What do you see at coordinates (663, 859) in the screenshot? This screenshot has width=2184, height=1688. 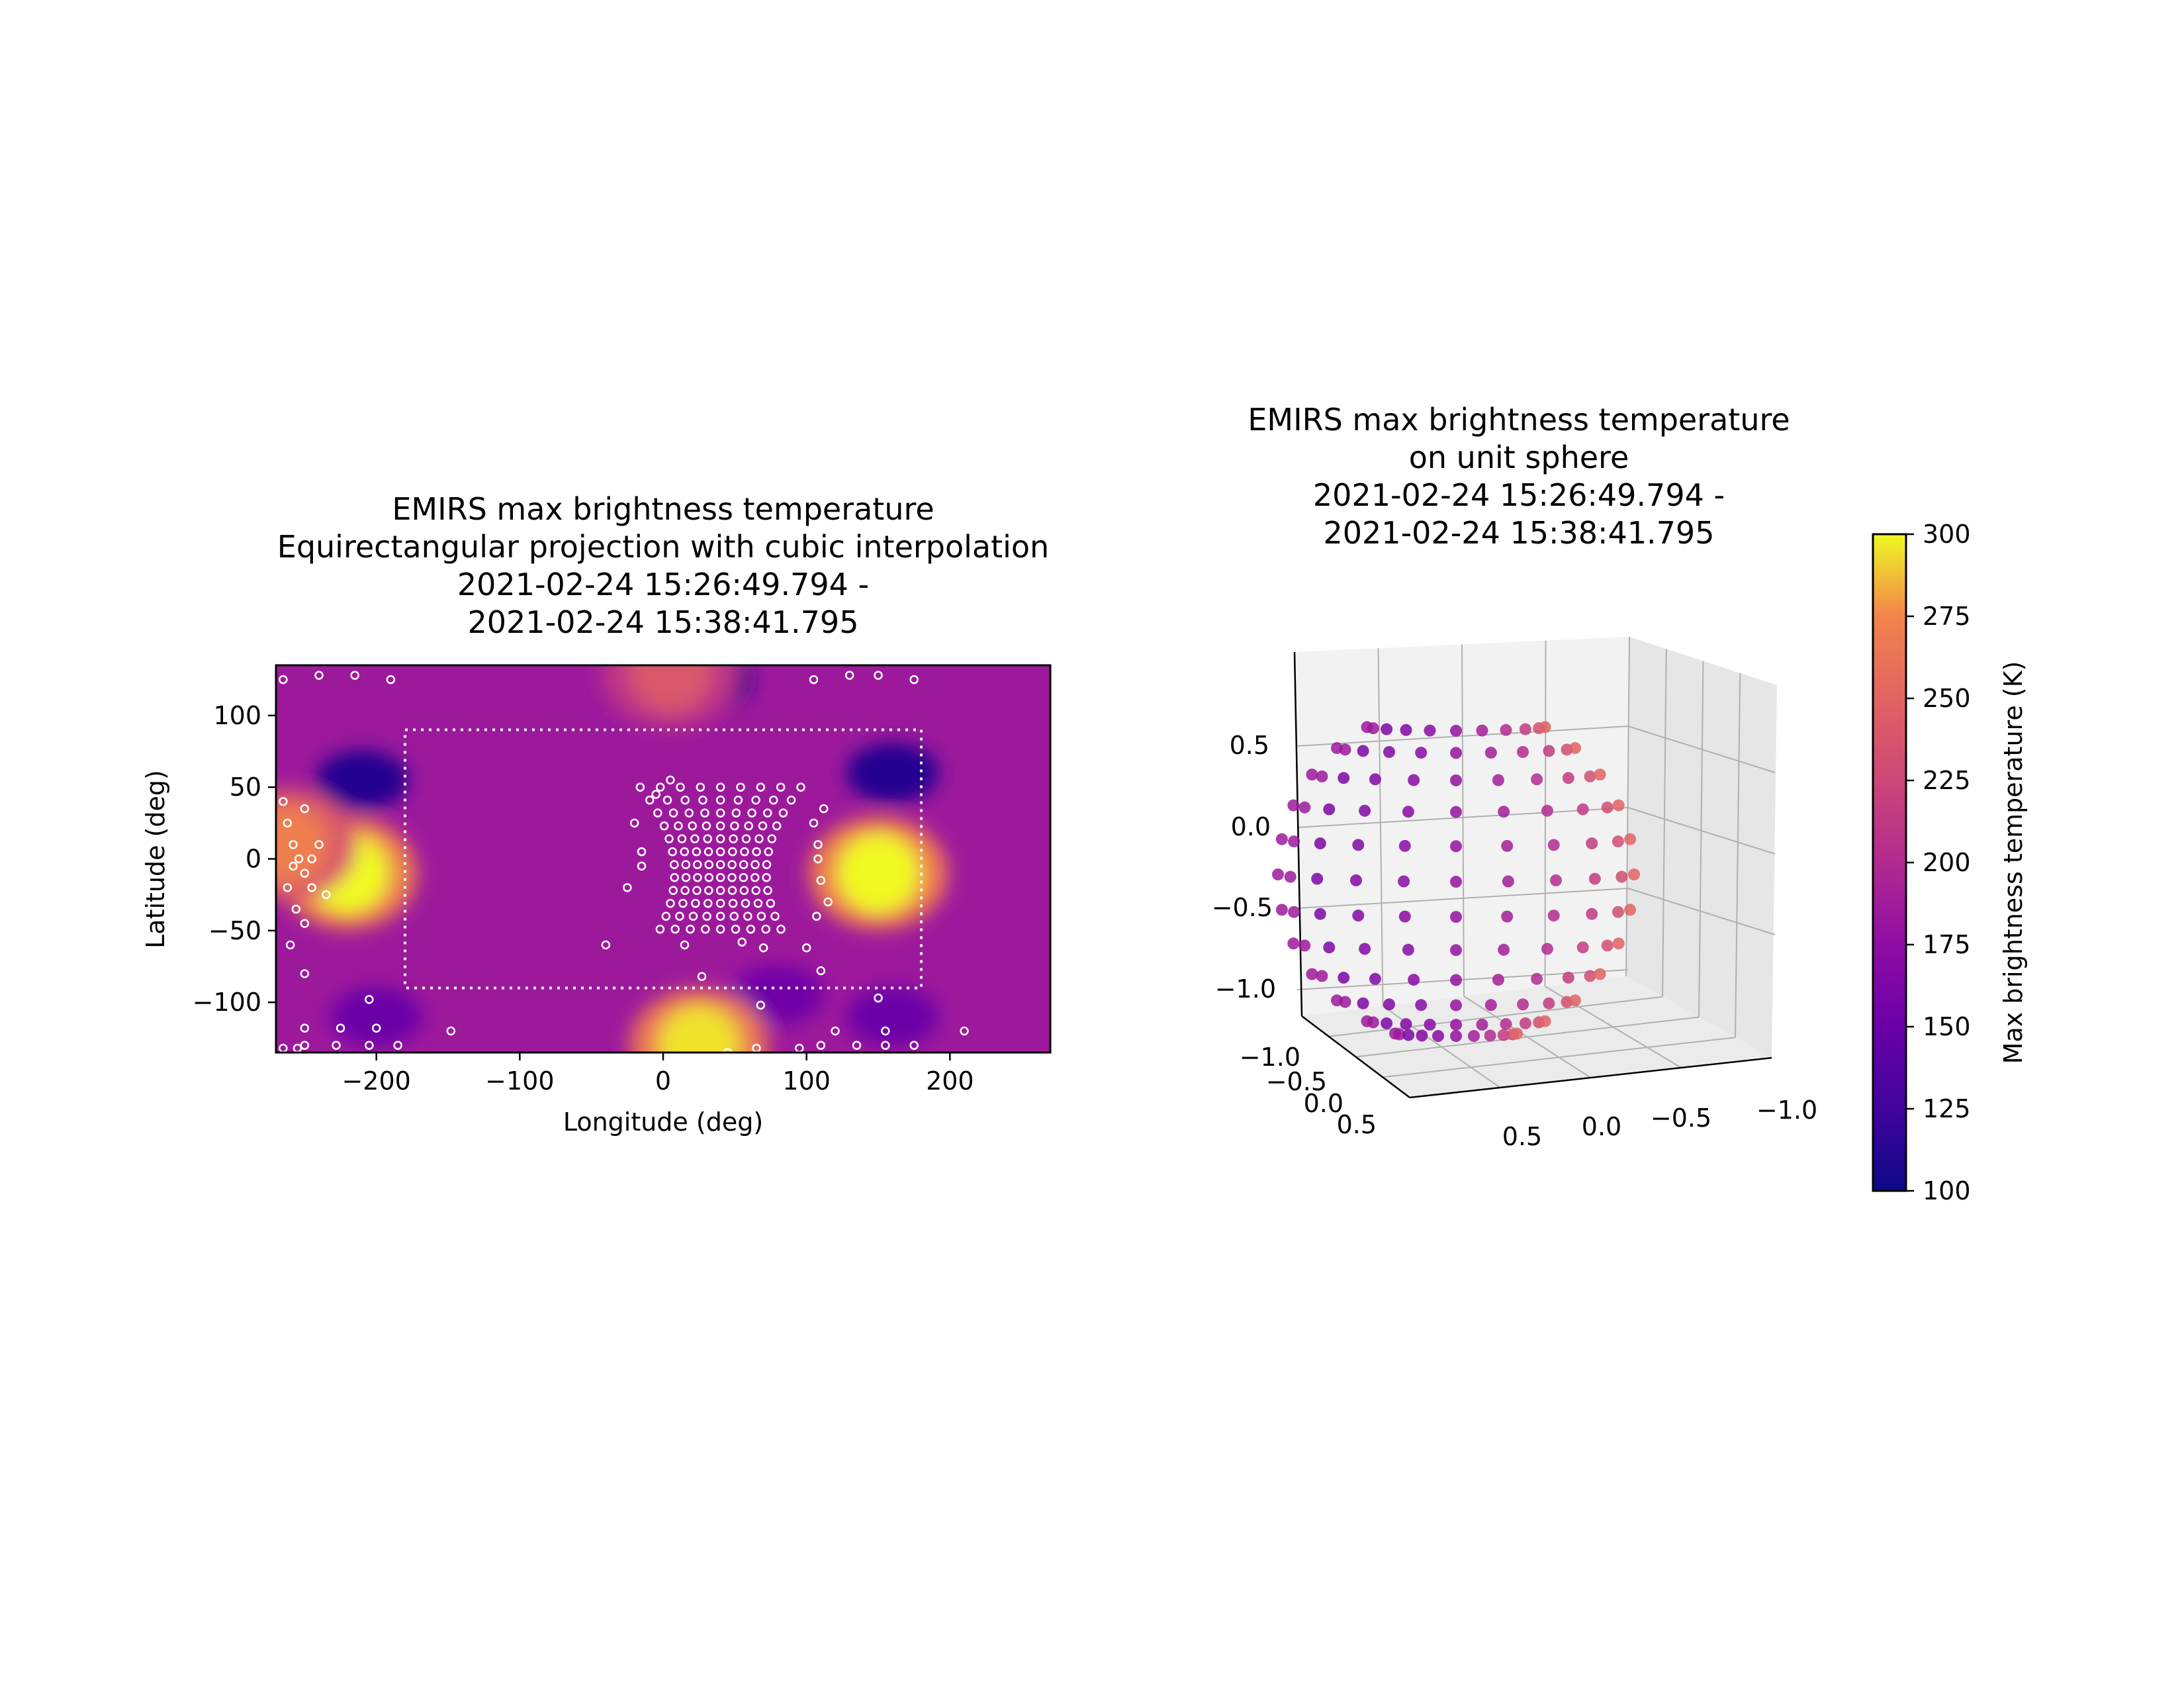 I see `heatmap-area` at bounding box center [663, 859].